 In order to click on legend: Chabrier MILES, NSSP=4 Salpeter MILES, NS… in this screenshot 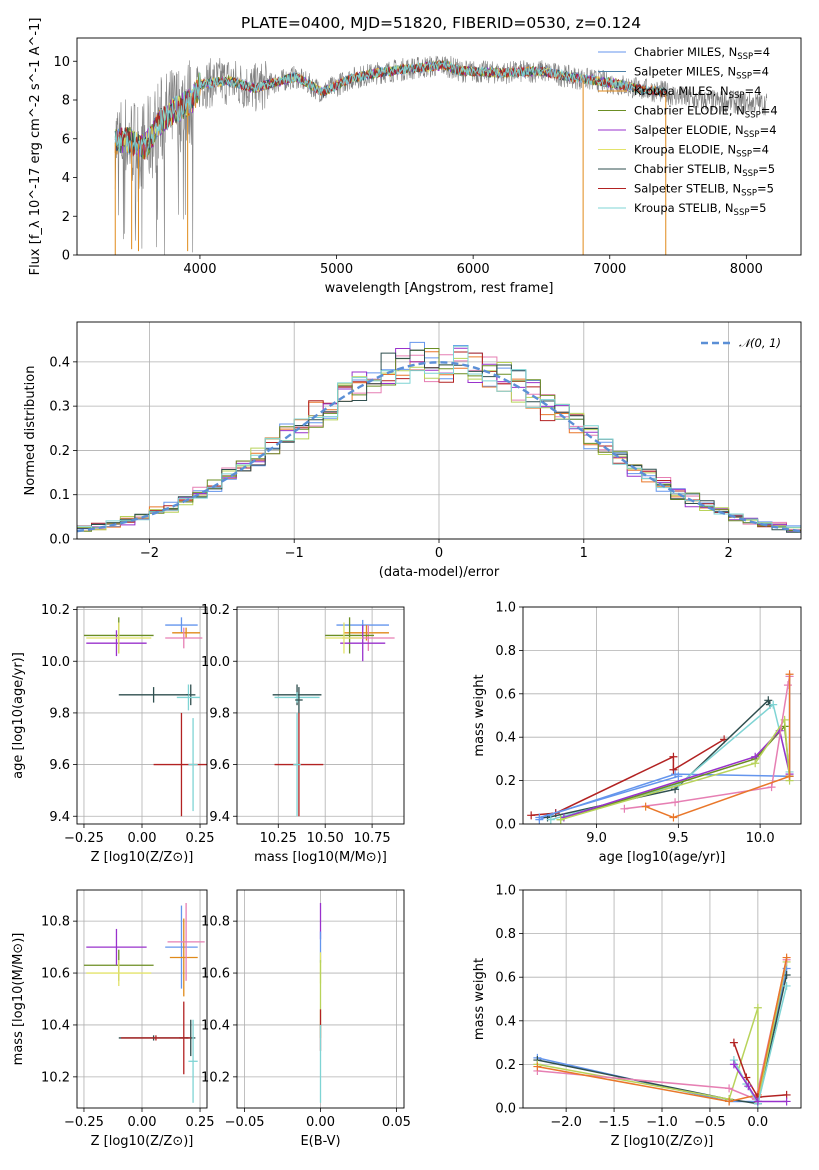, I will do `click(688, 131)`.